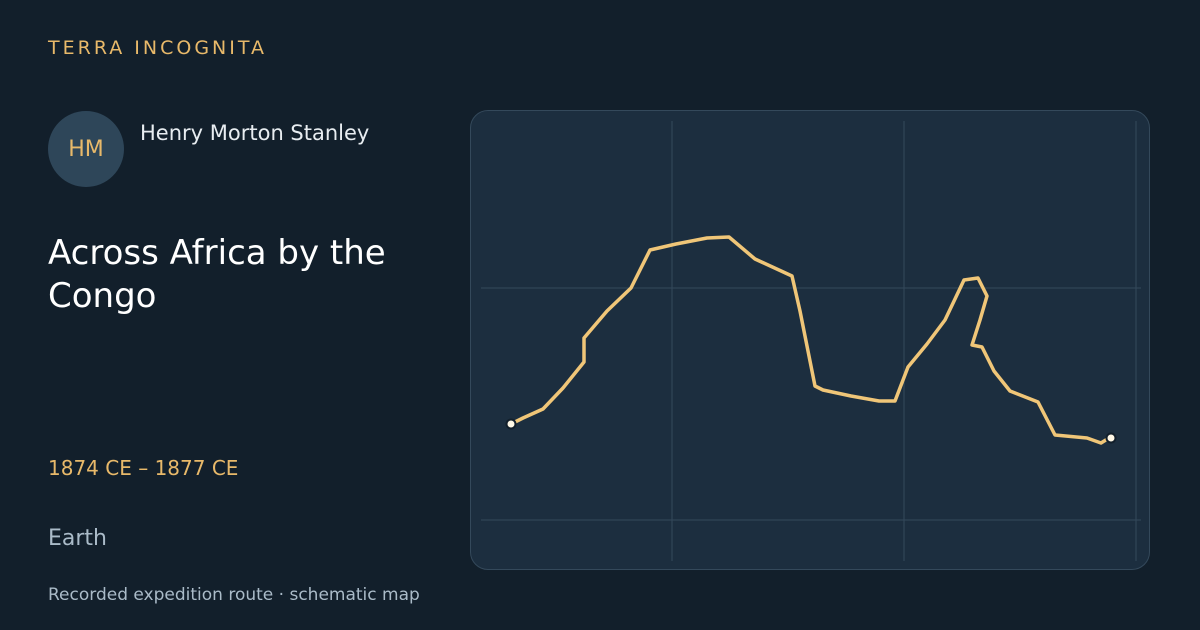  What do you see at coordinates (1111, 438) in the screenshot?
I see `route-end-marker` at bounding box center [1111, 438].